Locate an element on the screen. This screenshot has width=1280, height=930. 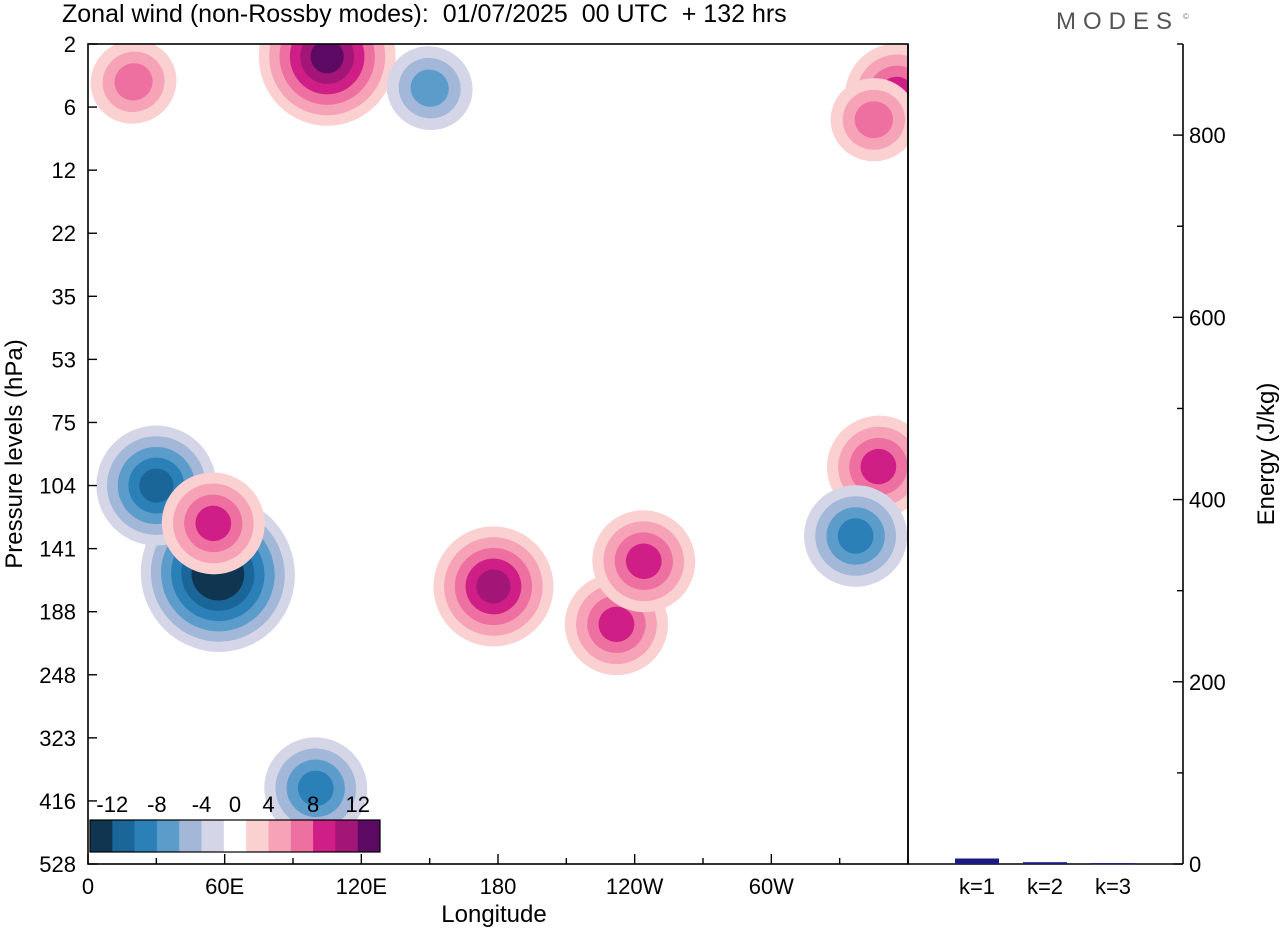
bar-category-label: k=2 is located at coordinates (1045, 886).